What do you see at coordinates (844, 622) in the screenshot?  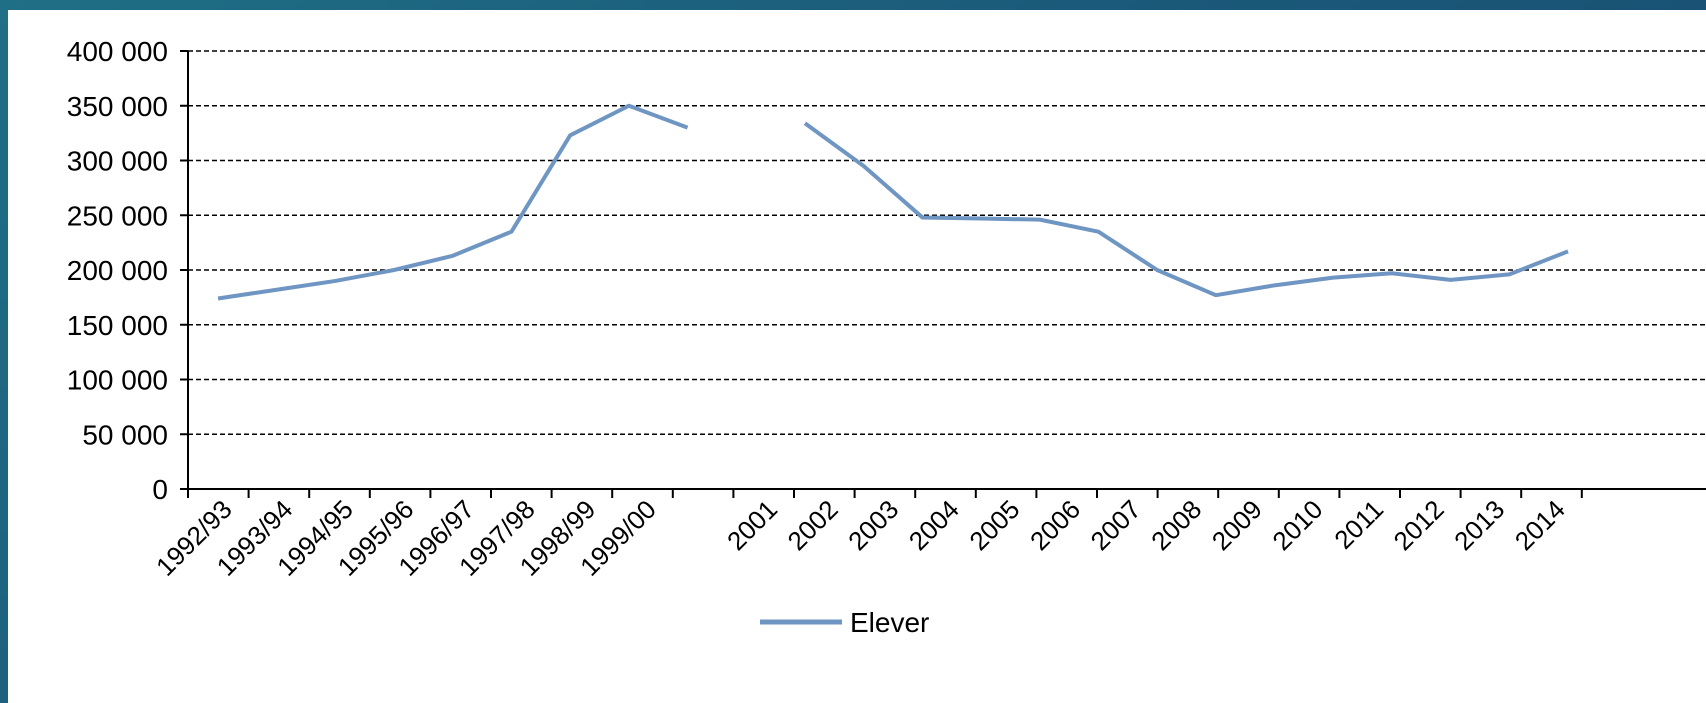 I see `legend: Elever` at bounding box center [844, 622].